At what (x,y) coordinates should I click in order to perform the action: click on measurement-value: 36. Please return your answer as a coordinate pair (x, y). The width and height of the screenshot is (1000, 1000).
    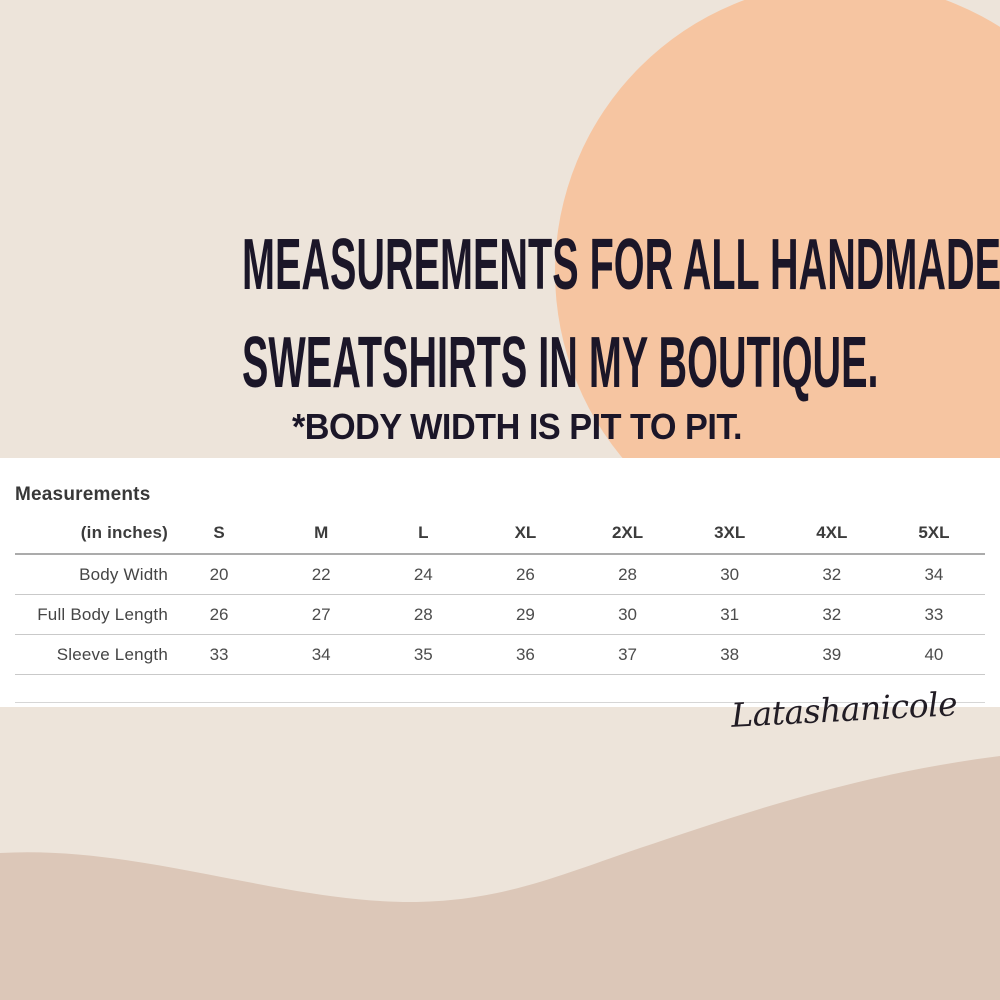
    Looking at the image, I should click on (525, 654).